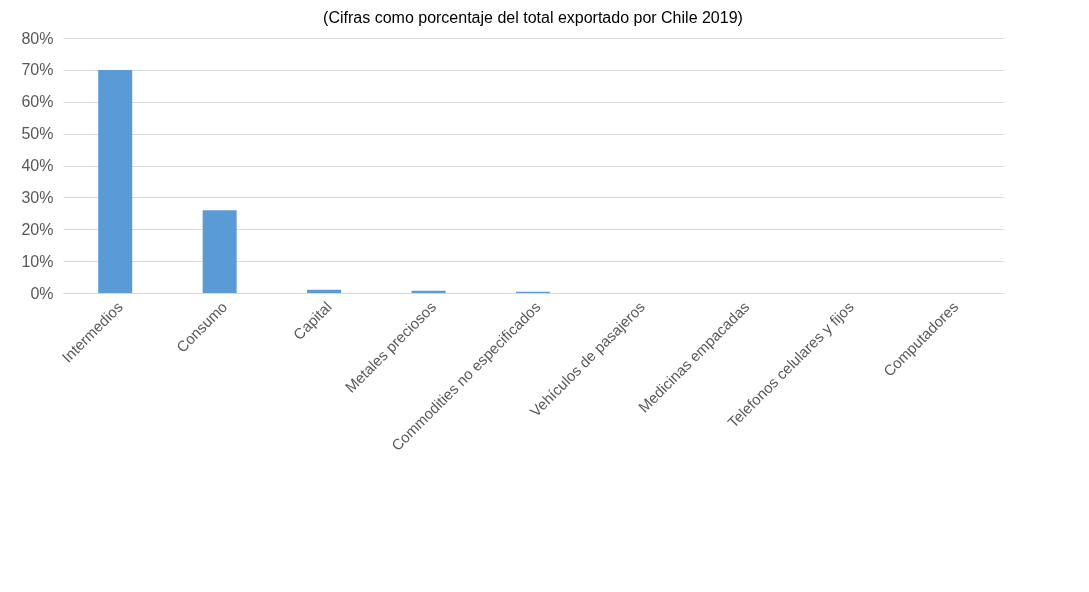 The image size is (1089, 592). What do you see at coordinates (37, 261) in the screenshot?
I see `y-tick-label: 10%` at bounding box center [37, 261].